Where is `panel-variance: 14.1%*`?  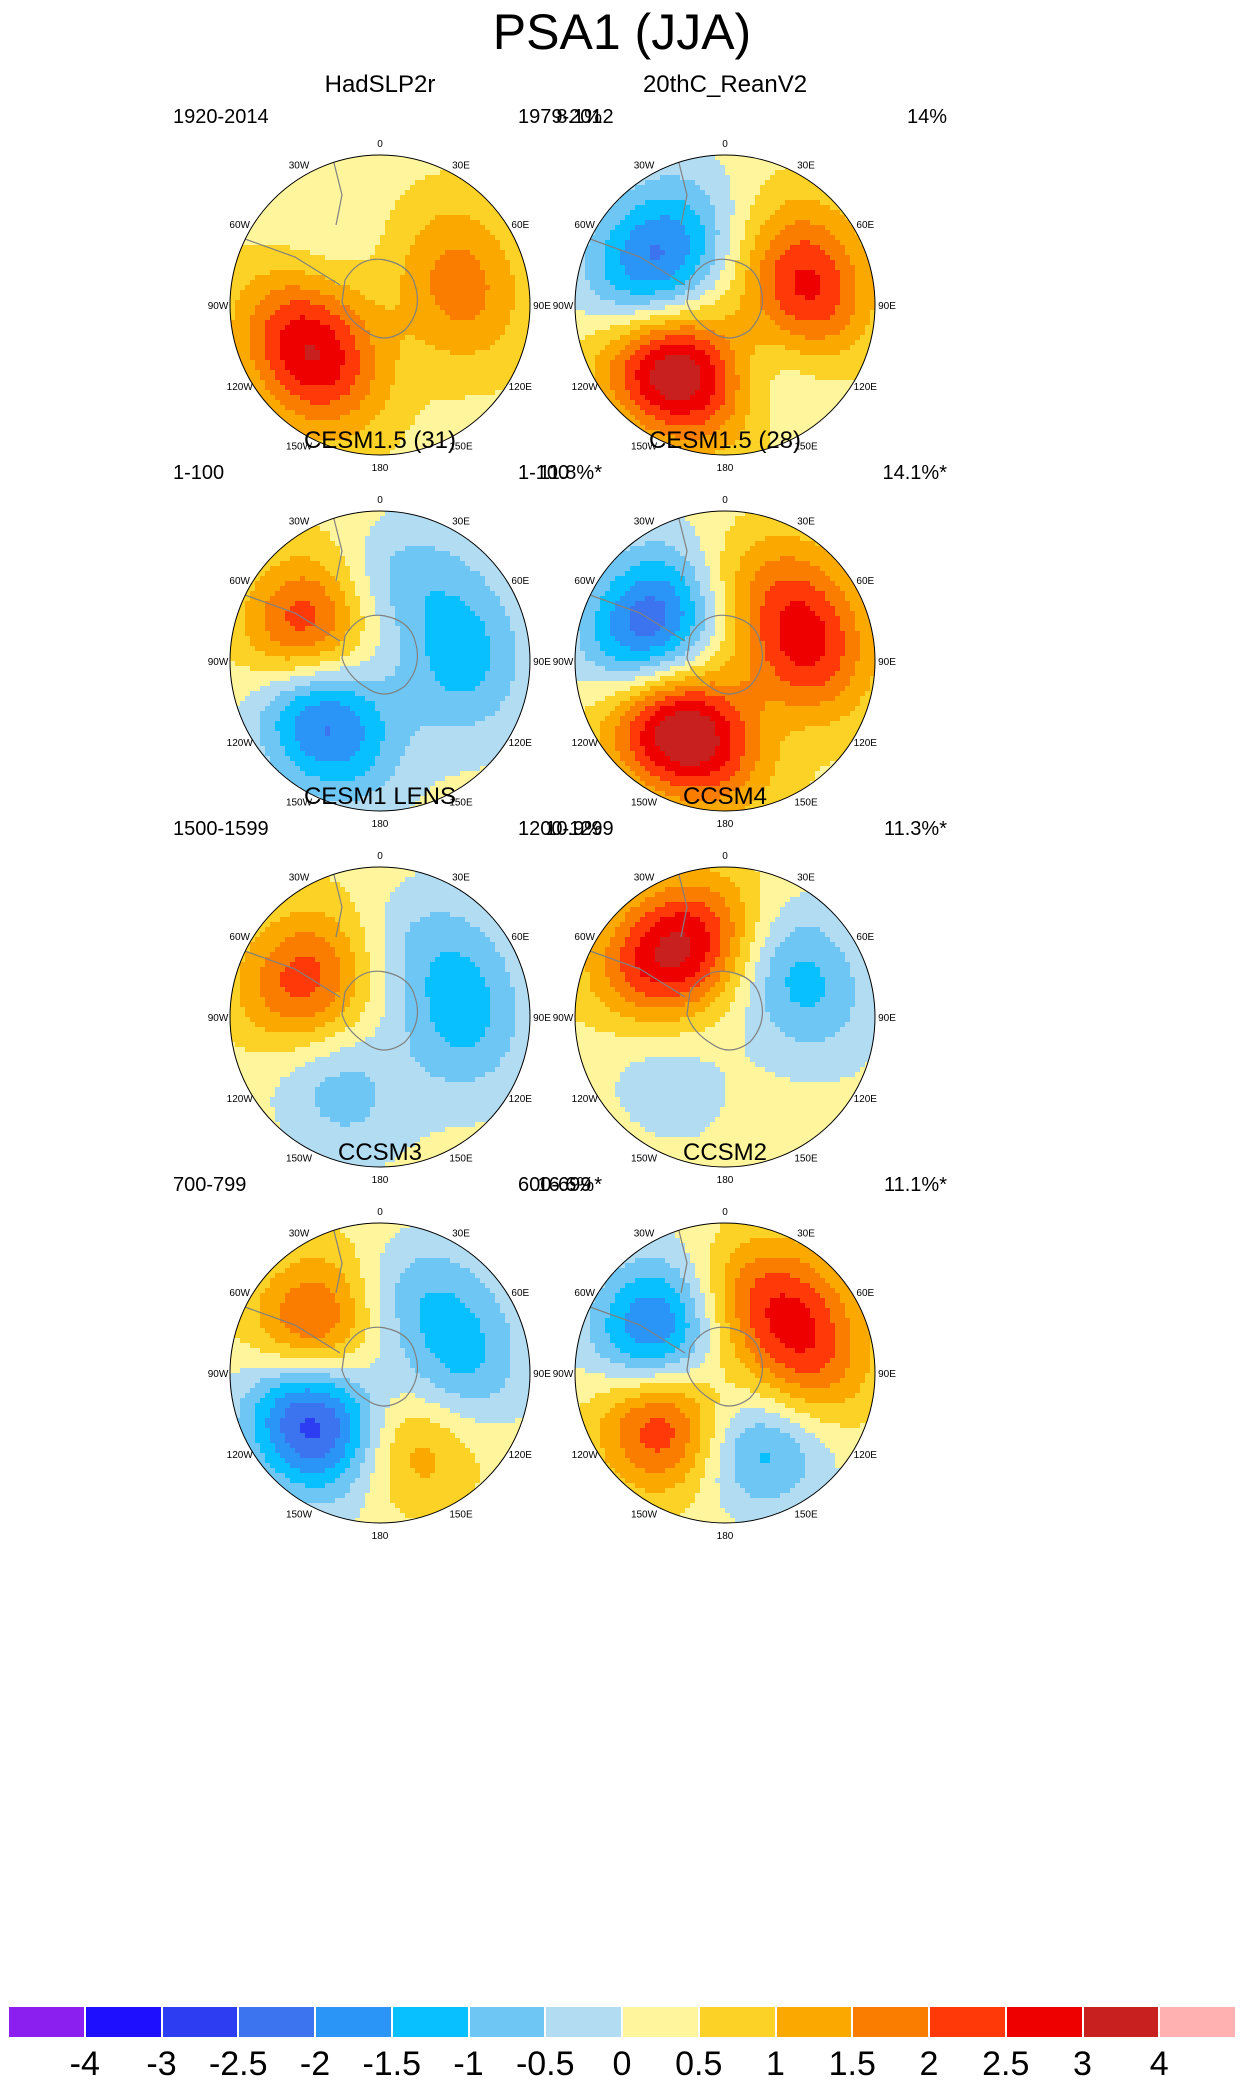 panel-variance: 14.1%* is located at coordinates (915, 473).